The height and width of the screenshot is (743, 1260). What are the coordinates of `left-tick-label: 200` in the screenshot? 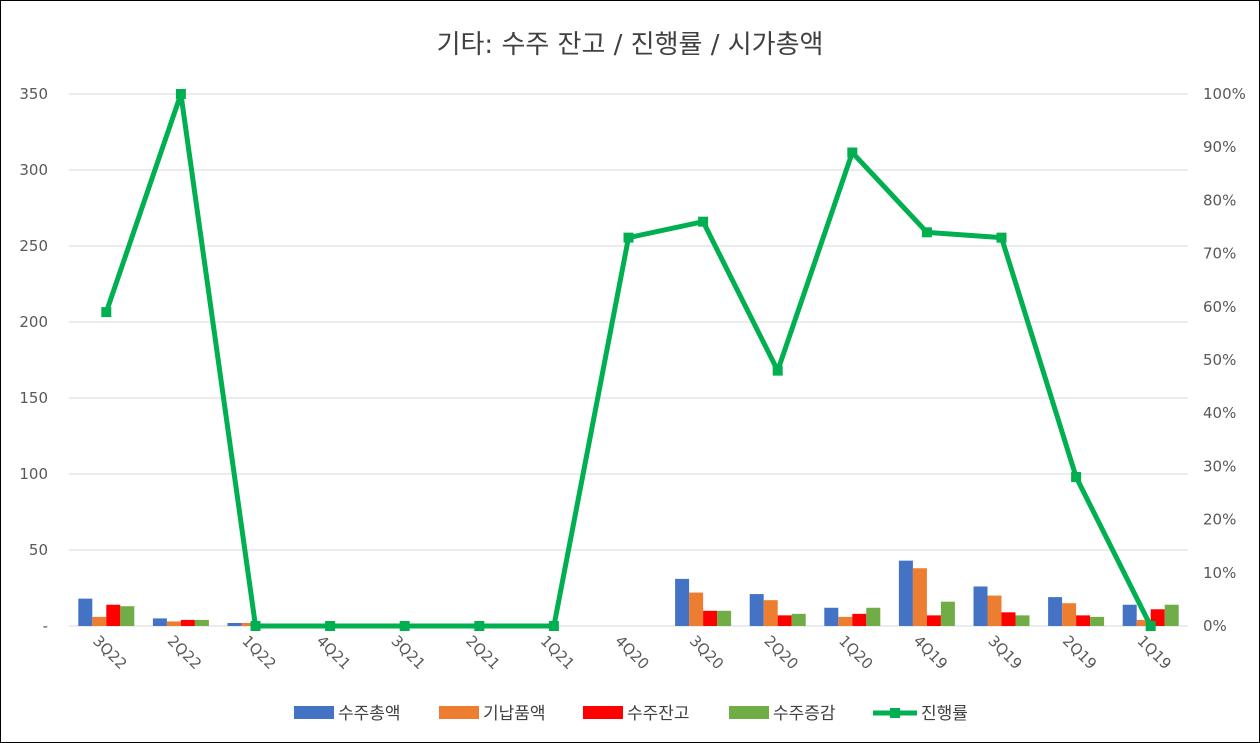 It's located at (33, 322).